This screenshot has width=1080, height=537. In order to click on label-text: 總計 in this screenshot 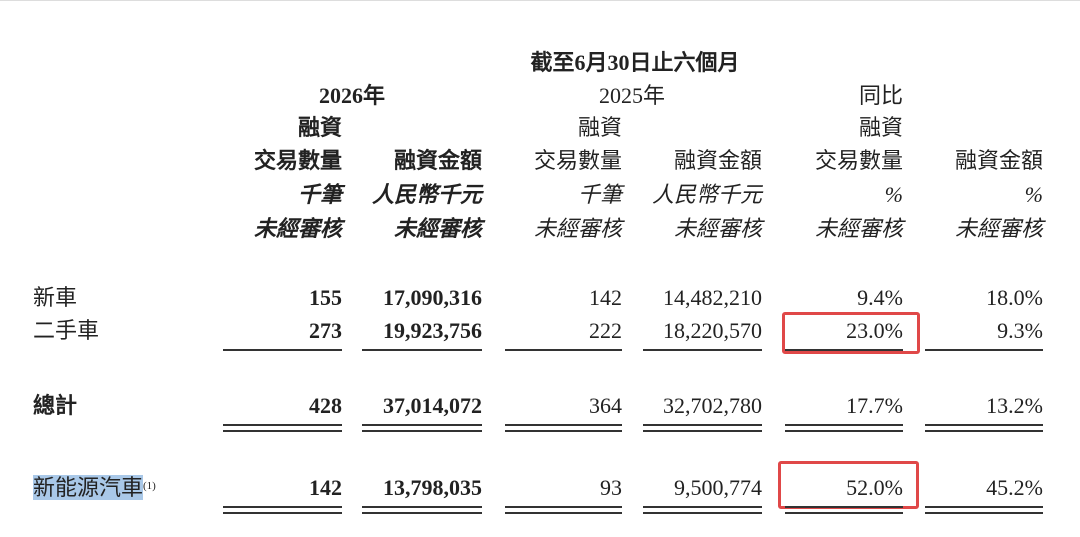, I will do `click(55, 405)`.